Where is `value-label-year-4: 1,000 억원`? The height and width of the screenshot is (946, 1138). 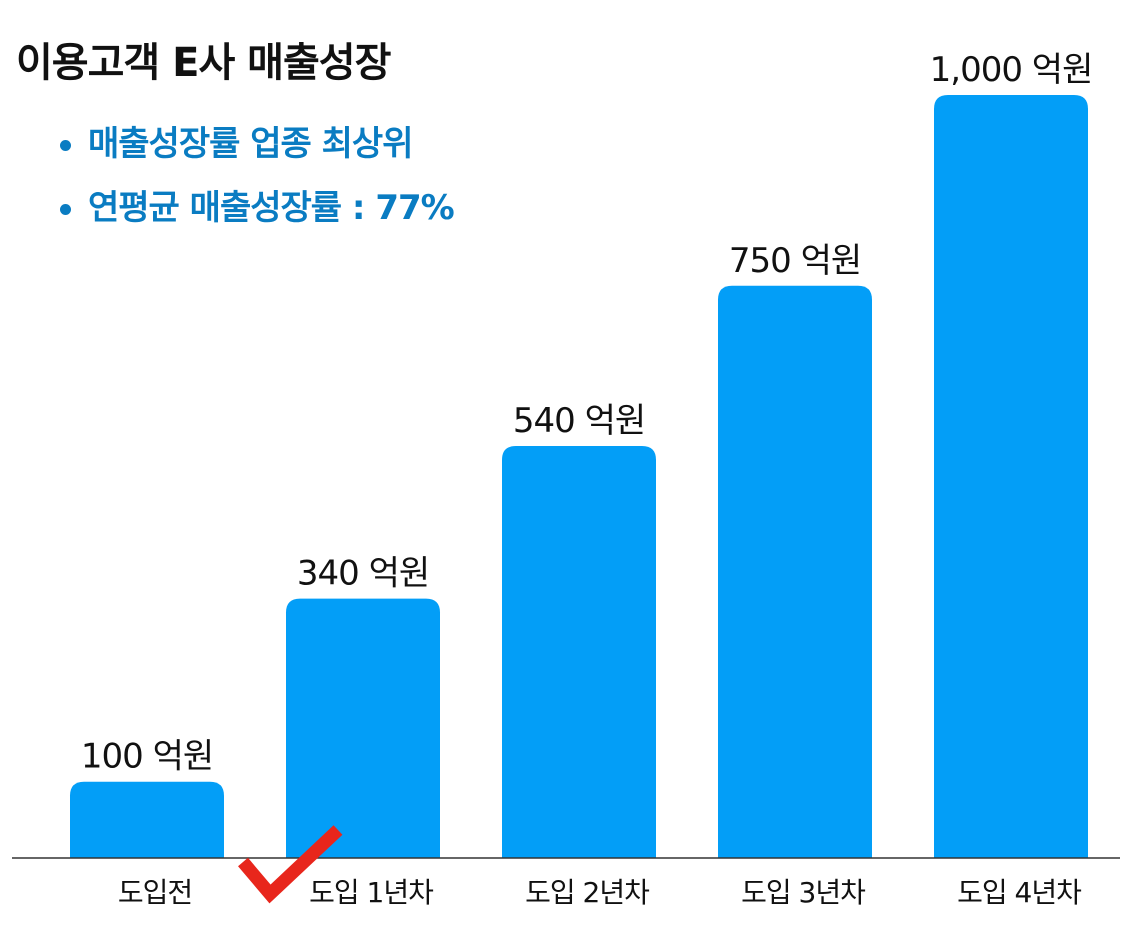 value-label-year-4: 1,000 억원 is located at coordinates (1011, 70).